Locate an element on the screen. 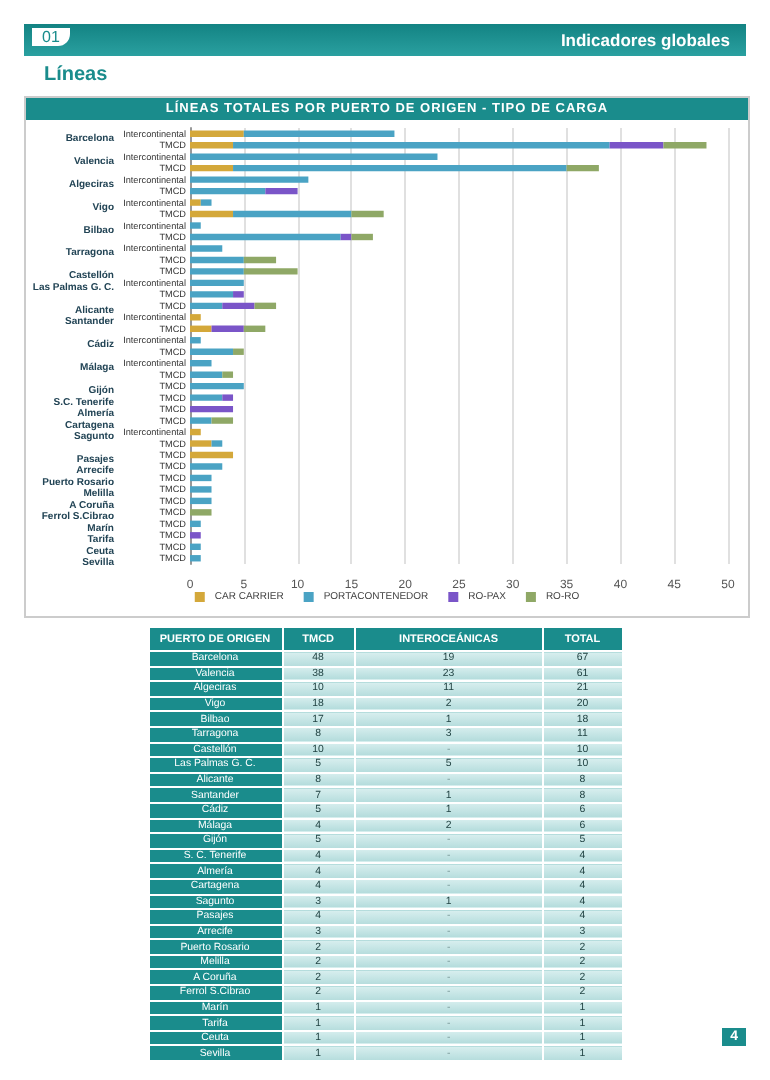 The height and width of the screenshot is (1080, 770). text: 01 is located at coordinates (51, 37).